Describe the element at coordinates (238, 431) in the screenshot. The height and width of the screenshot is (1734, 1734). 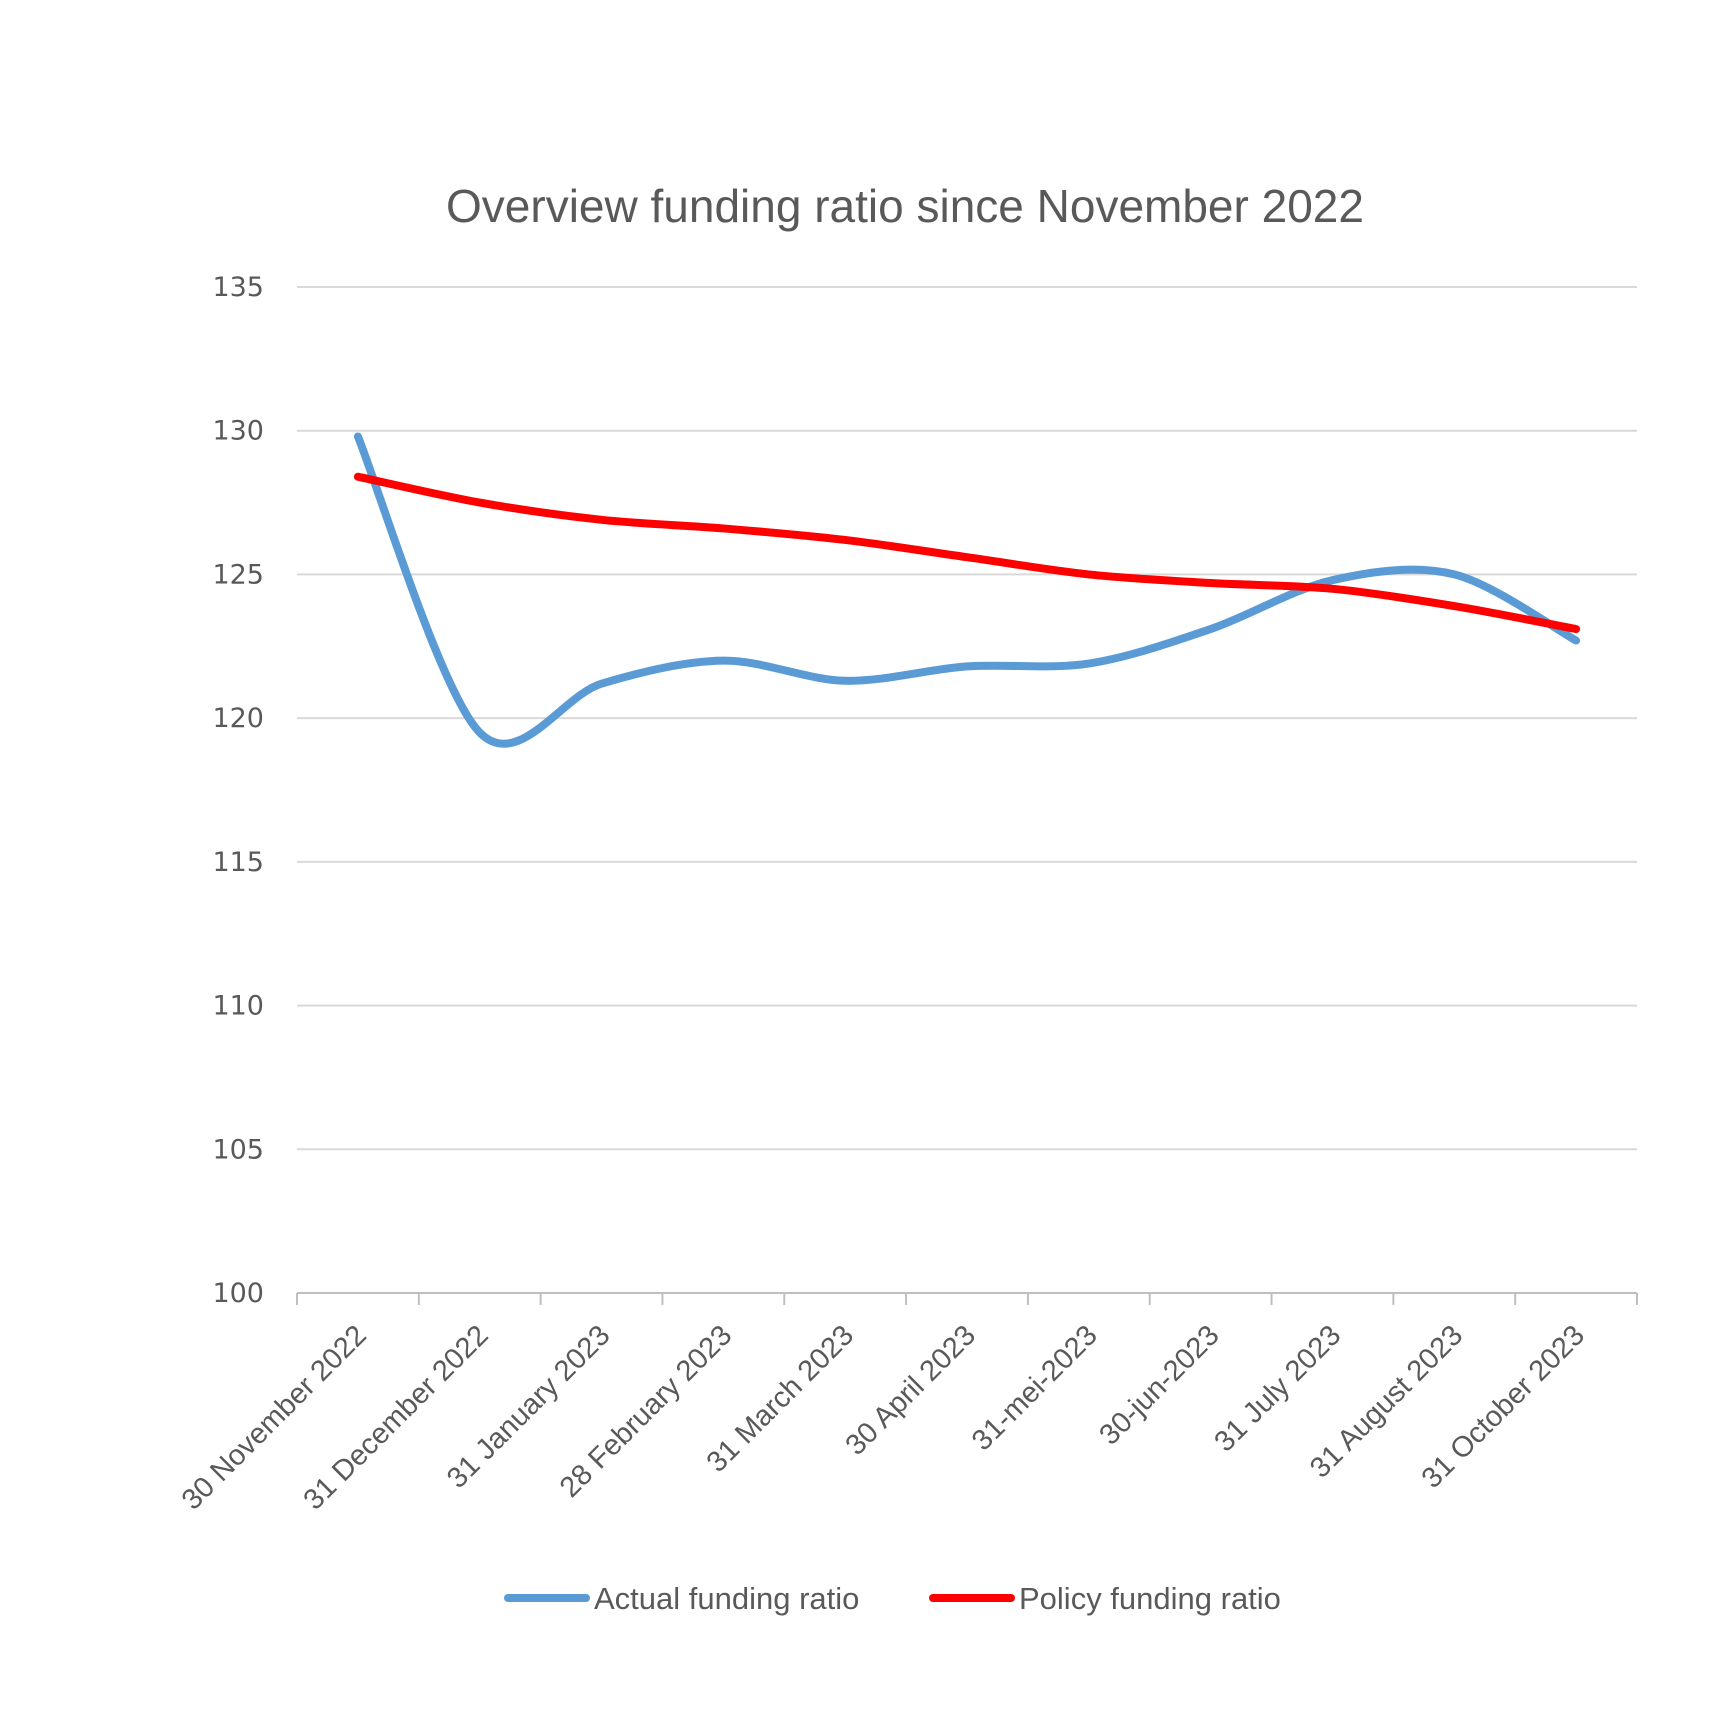
I see `y-tick-label: 130` at that location.